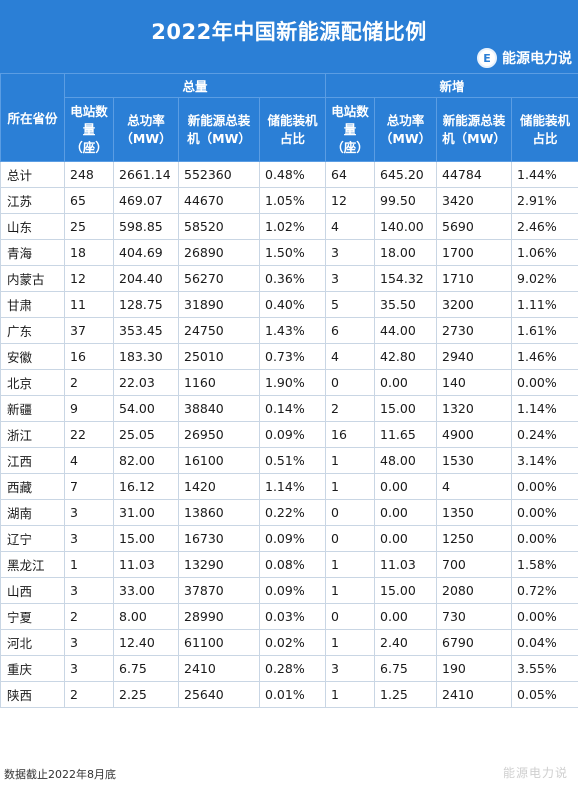 The height and width of the screenshot is (785, 578). What do you see at coordinates (289, 486) in the screenshot?
I see `table-row: 西藏 7 16.12 1420 1.14% 1 0.00 4 0.00%` at bounding box center [289, 486].